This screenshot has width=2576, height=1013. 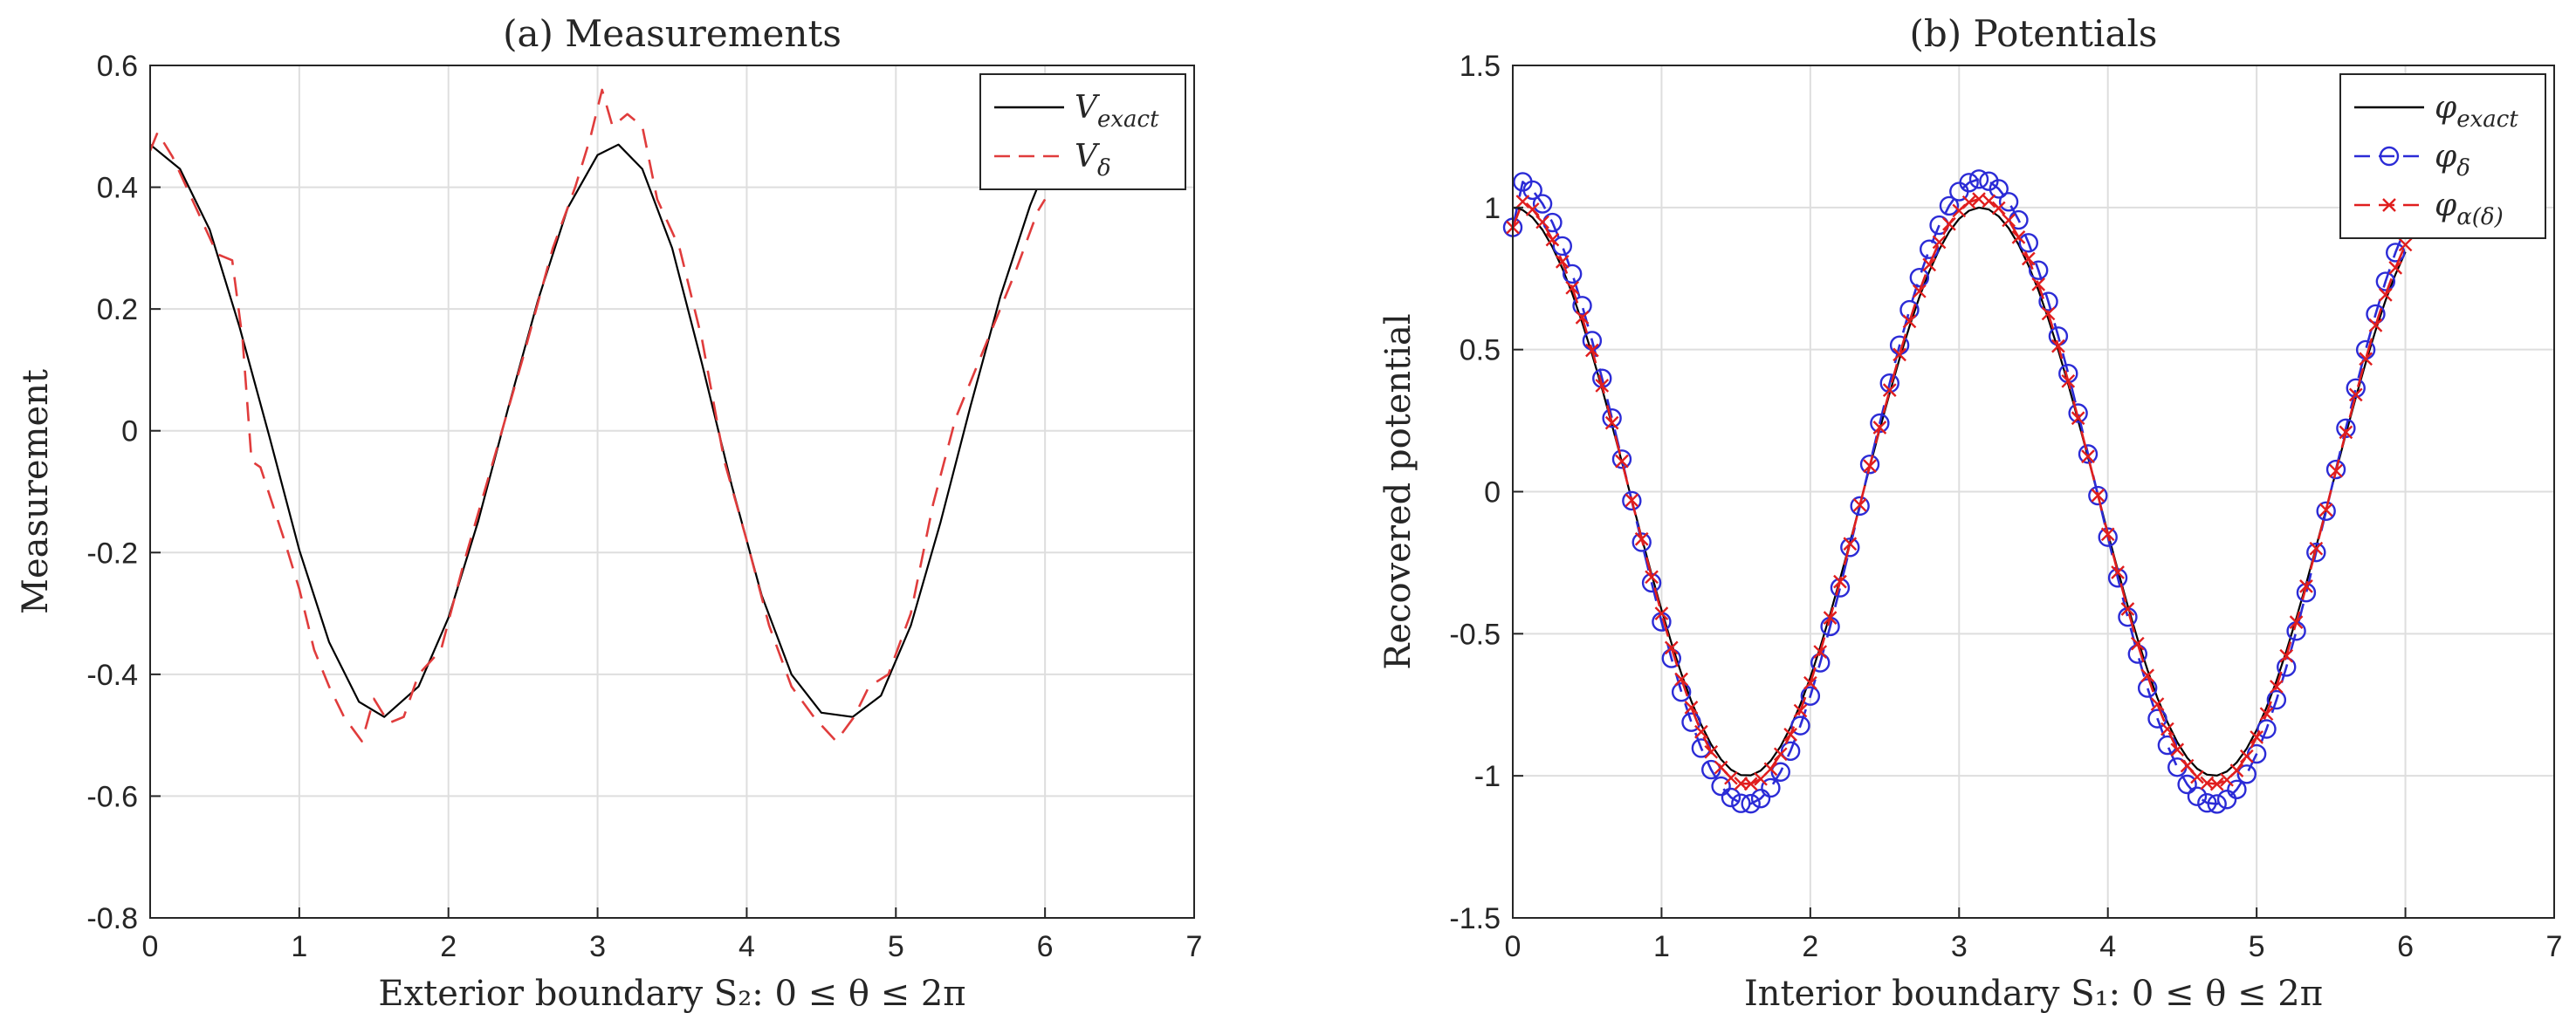 What do you see at coordinates (2442, 156) in the screenshot?
I see `legend-box` at bounding box center [2442, 156].